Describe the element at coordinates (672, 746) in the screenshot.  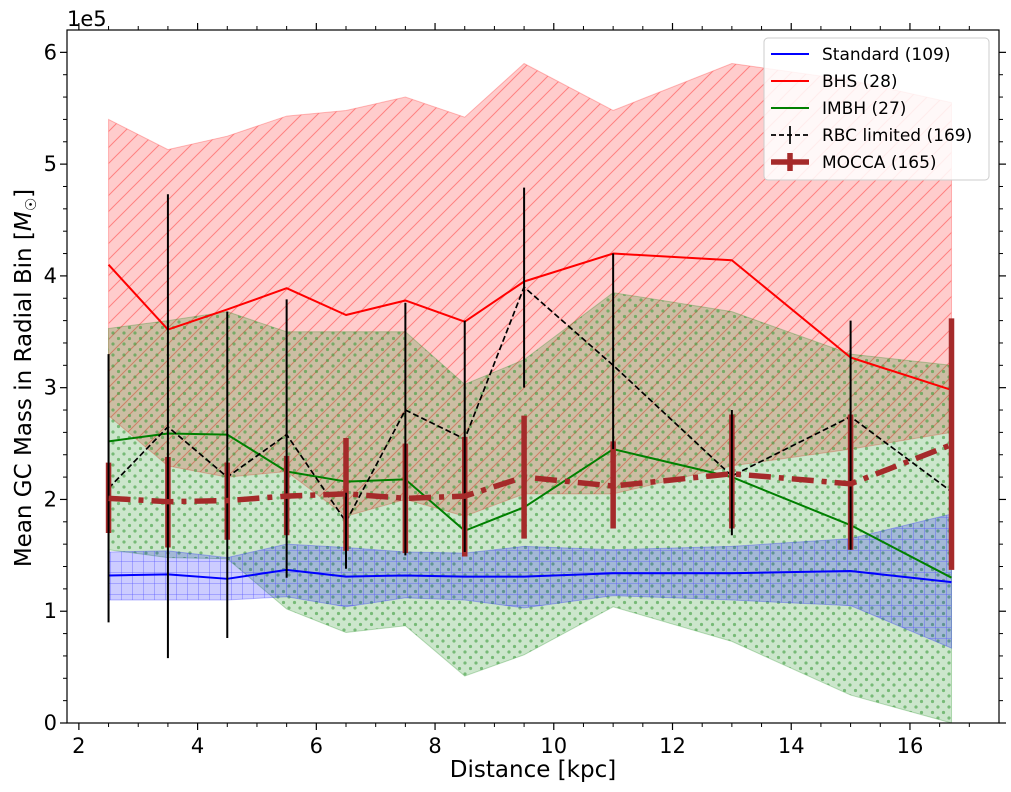
I see `x-tick-label: 12` at that location.